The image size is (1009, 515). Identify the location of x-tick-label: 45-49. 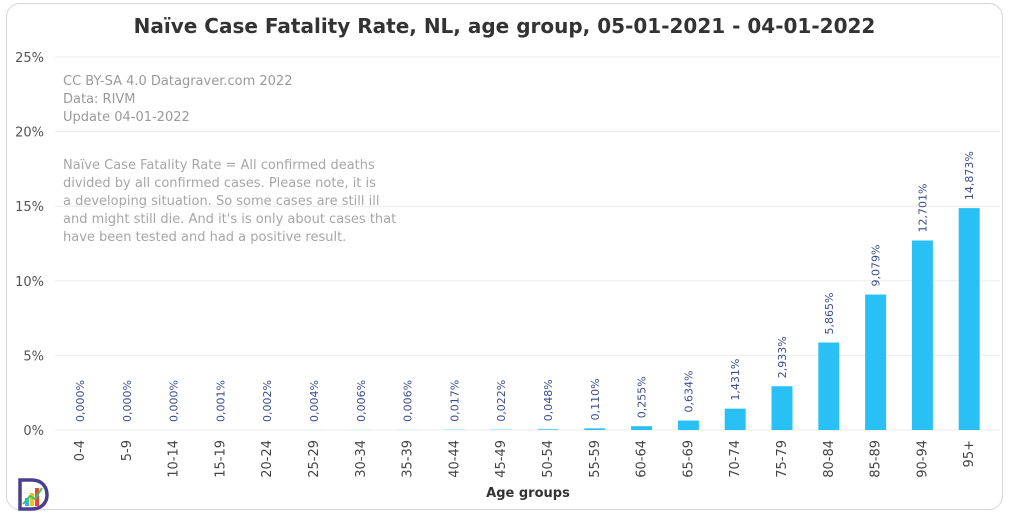
(501, 459).